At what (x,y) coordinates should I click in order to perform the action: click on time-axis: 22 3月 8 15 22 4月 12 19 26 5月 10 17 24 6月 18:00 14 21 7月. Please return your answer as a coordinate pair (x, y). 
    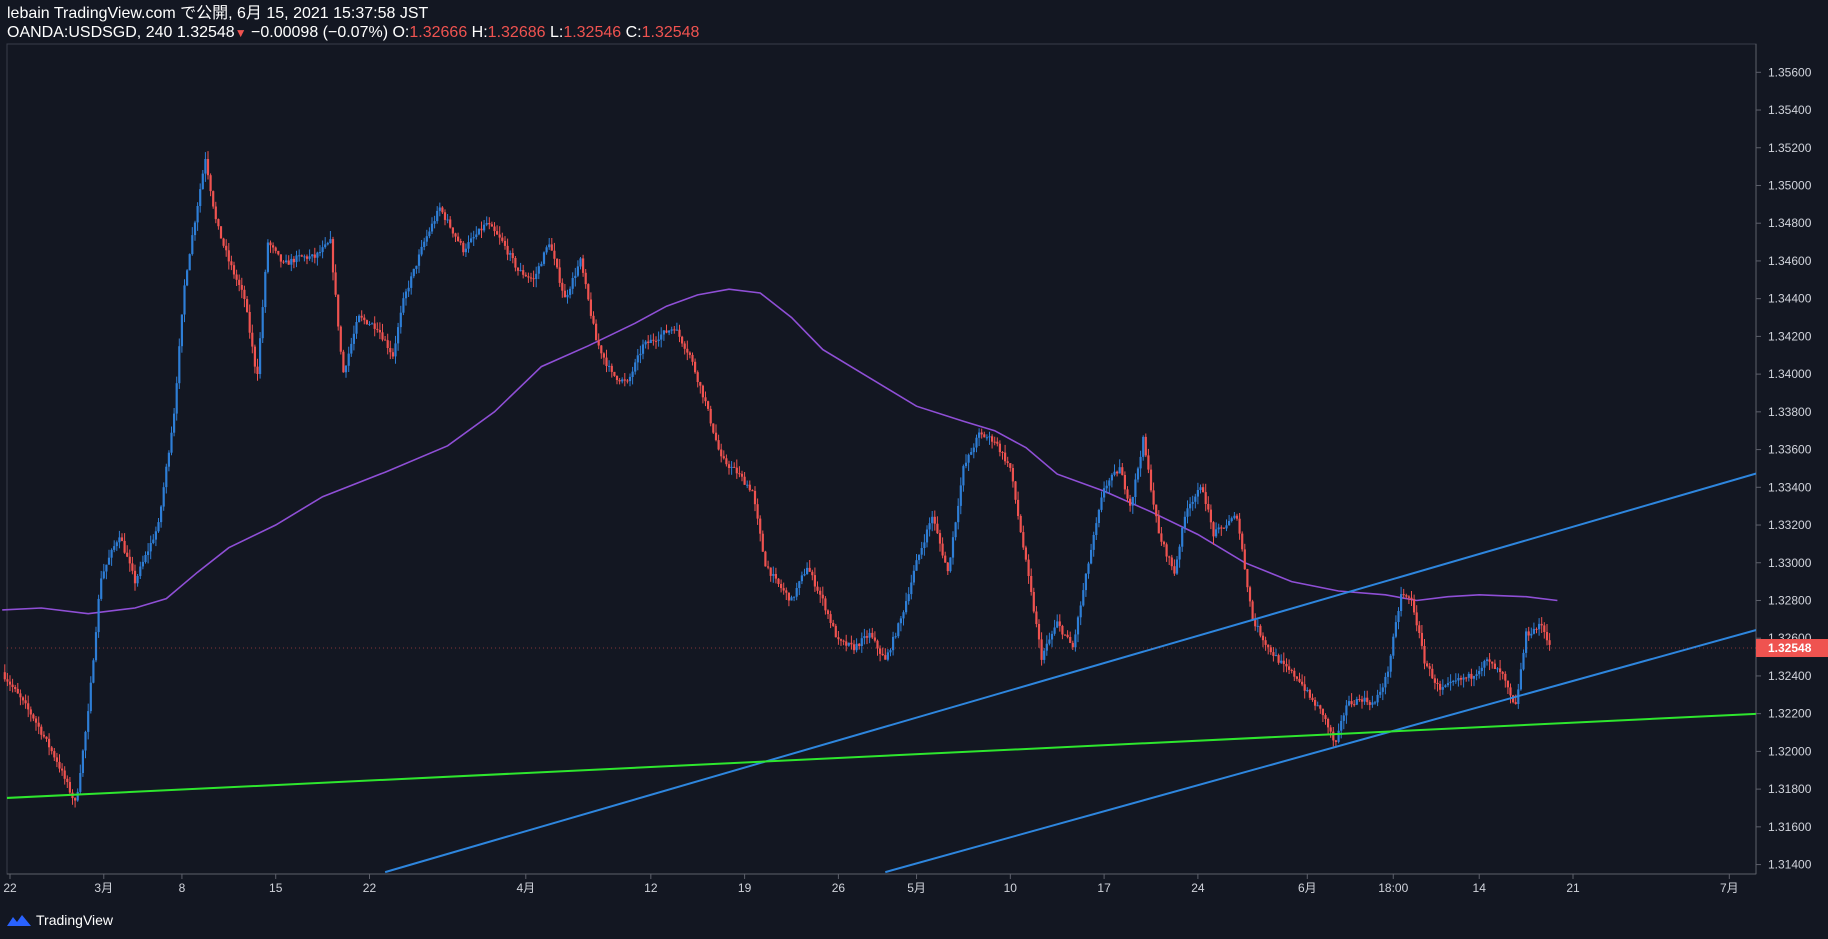
    Looking at the image, I should click on (871, 884).